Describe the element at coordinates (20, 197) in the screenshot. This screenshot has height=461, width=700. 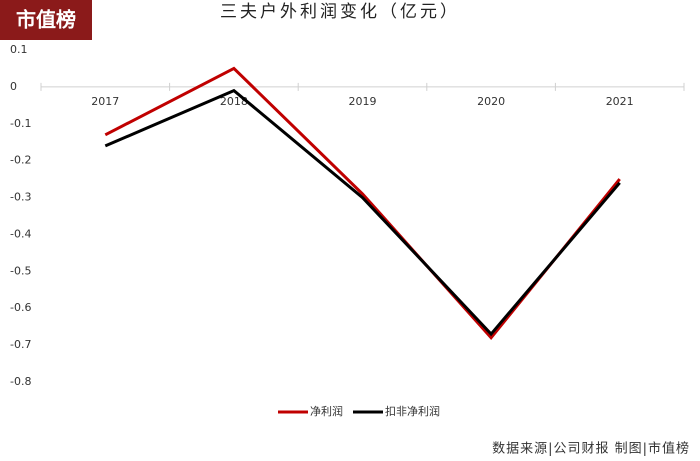
I see `y-tick-label: -0.3` at that location.